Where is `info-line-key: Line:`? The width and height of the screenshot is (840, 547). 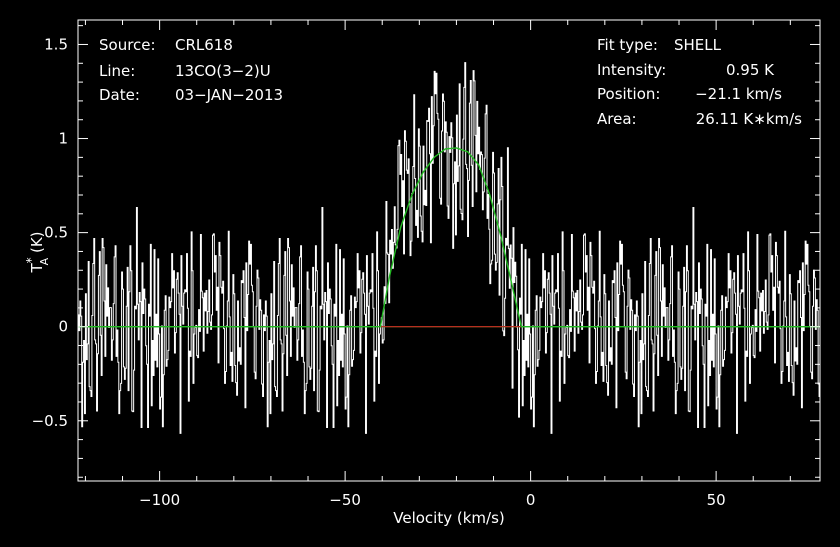 info-line-key: Line: is located at coordinates (117, 71).